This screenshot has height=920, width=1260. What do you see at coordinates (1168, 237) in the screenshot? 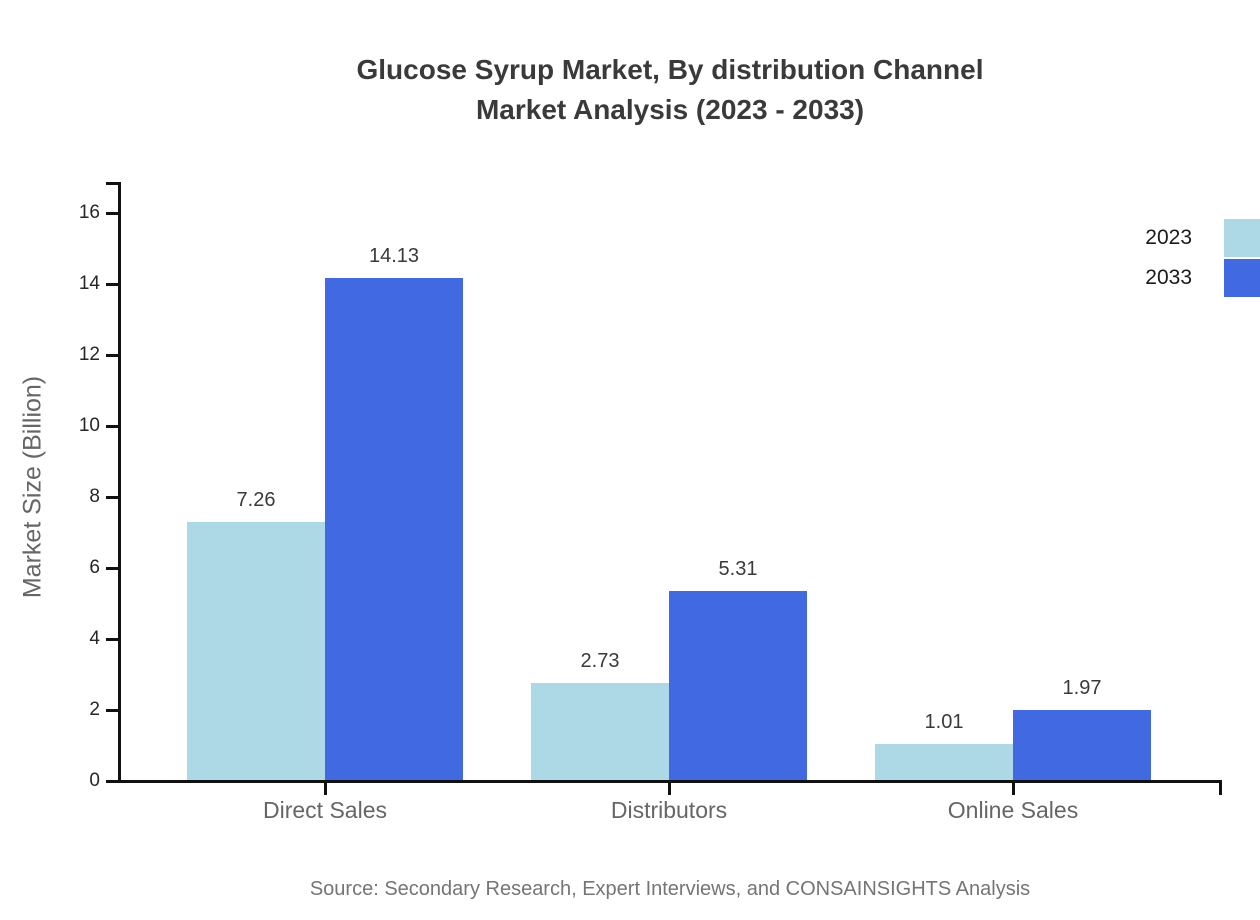
I see `legend-label: 2023` at bounding box center [1168, 237].